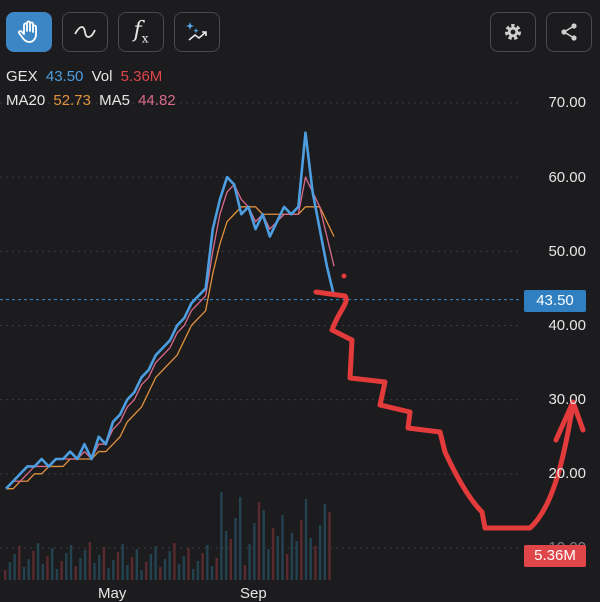 The height and width of the screenshot is (602, 600). Describe the element at coordinates (72, 100) in the screenshot. I see `ma20-value: 52.73` at that location.